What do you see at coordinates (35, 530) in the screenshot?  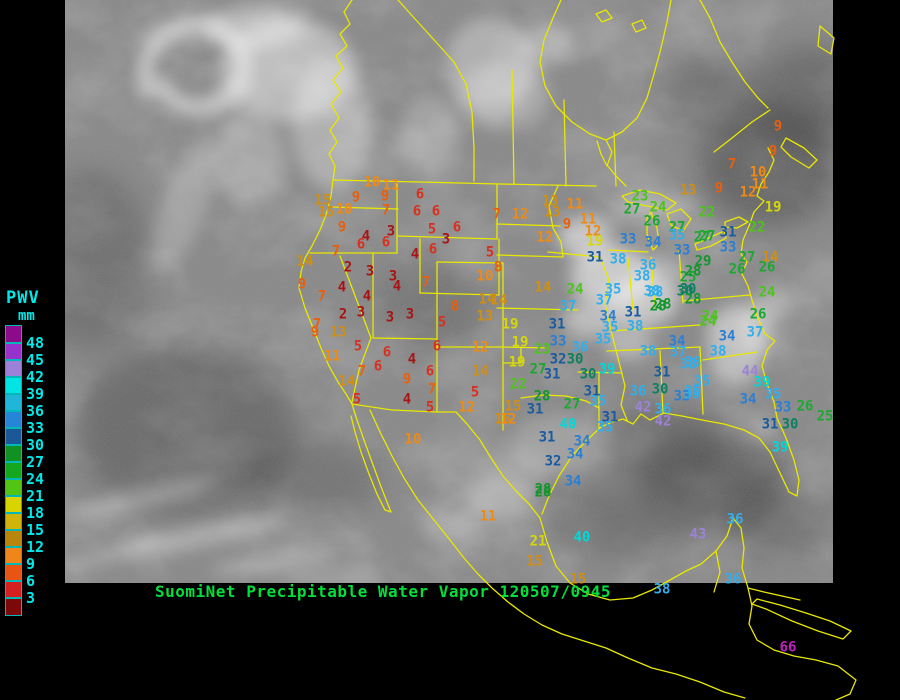 I see `legend-label: 15` at bounding box center [35, 530].